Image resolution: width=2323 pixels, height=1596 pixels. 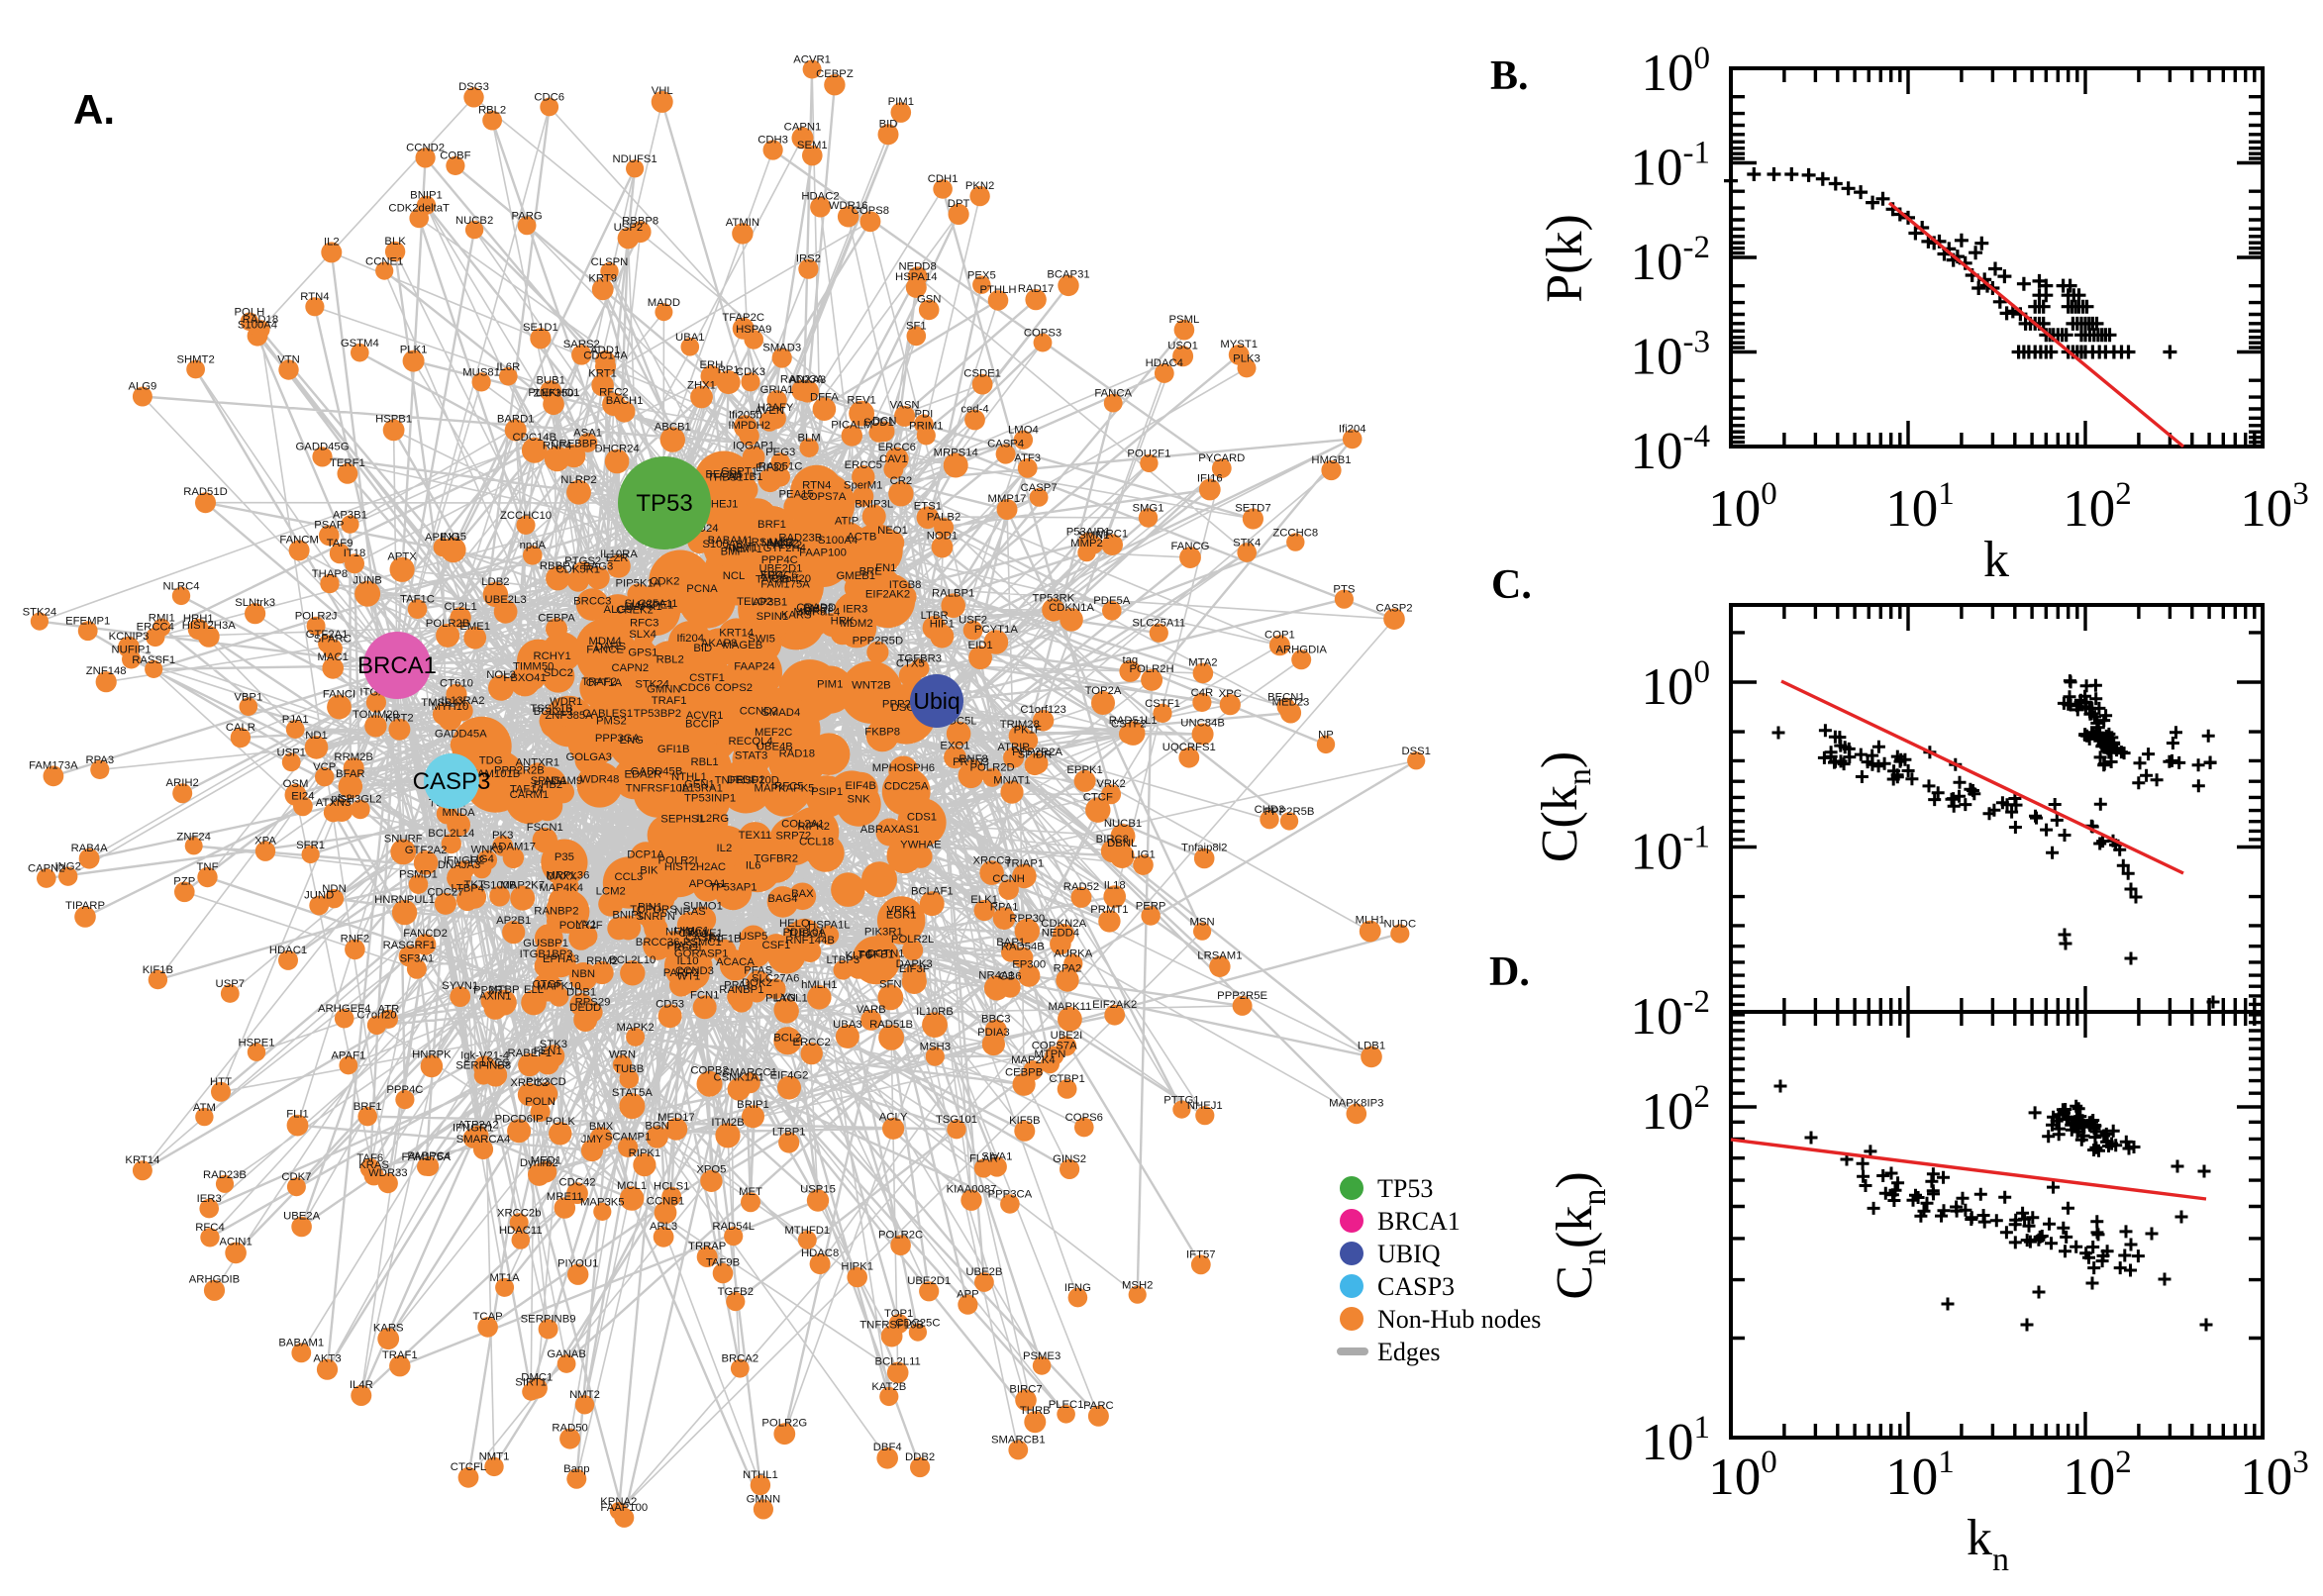 I want to click on svg-text: TDG, so click(x=491, y=761).